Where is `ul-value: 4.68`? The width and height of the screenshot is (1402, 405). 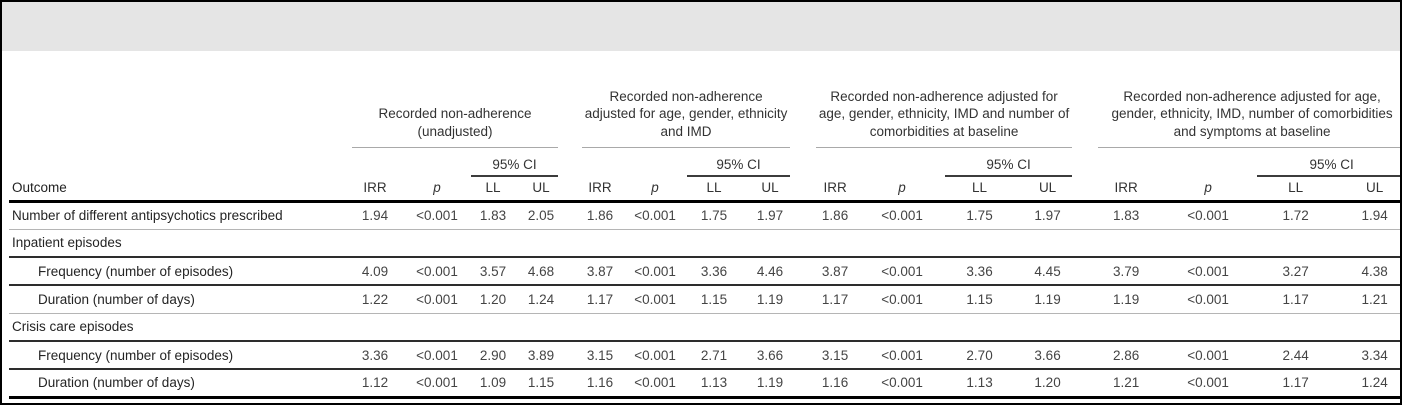
ul-value: 4.68 is located at coordinates (541, 271).